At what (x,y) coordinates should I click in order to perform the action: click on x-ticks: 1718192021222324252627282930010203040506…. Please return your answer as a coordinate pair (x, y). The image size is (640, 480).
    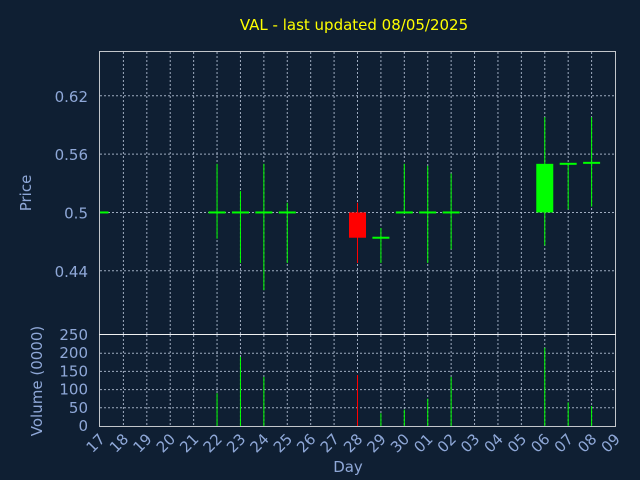
    Looking at the image, I should click on (353, 443).